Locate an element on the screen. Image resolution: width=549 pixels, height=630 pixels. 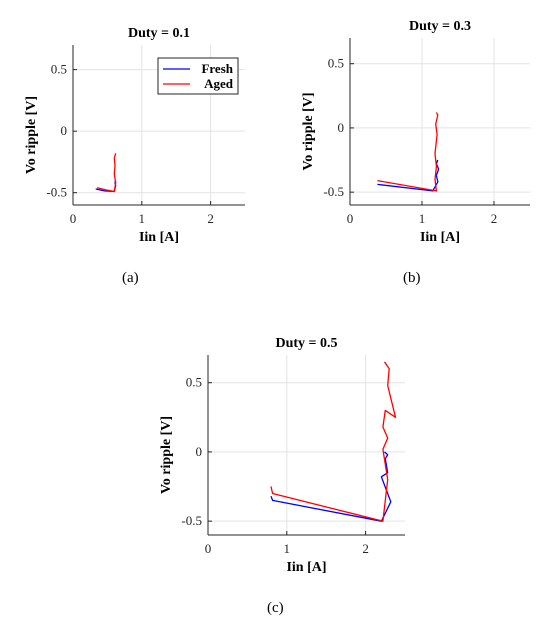
y-tick-label-b-1: 0 is located at coordinates (341, 127).